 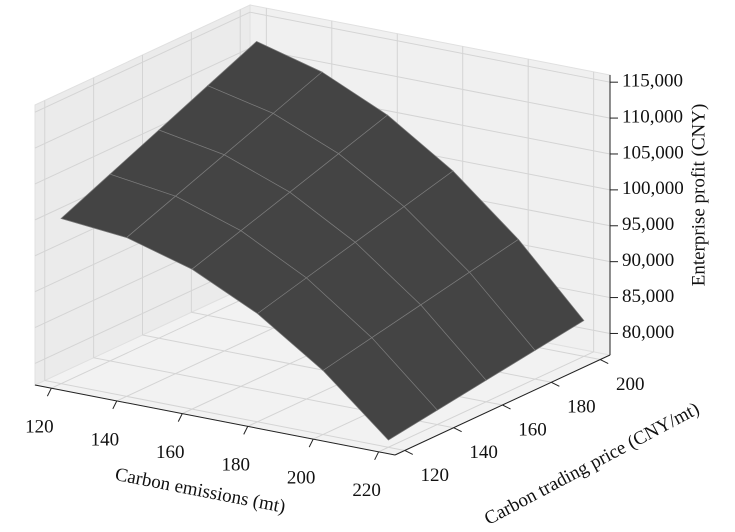 I want to click on x-tick-label: 140, so click(x=105, y=439).